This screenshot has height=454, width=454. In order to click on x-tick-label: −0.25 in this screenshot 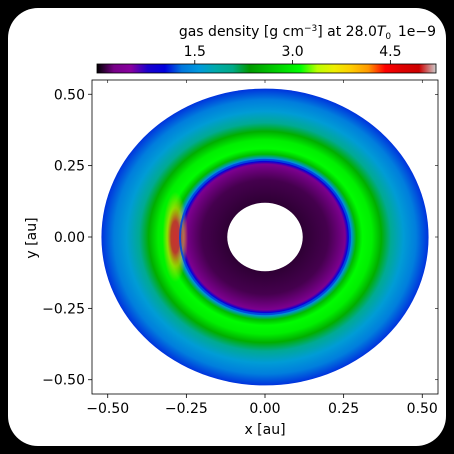, I will do `click(186, 409)`.